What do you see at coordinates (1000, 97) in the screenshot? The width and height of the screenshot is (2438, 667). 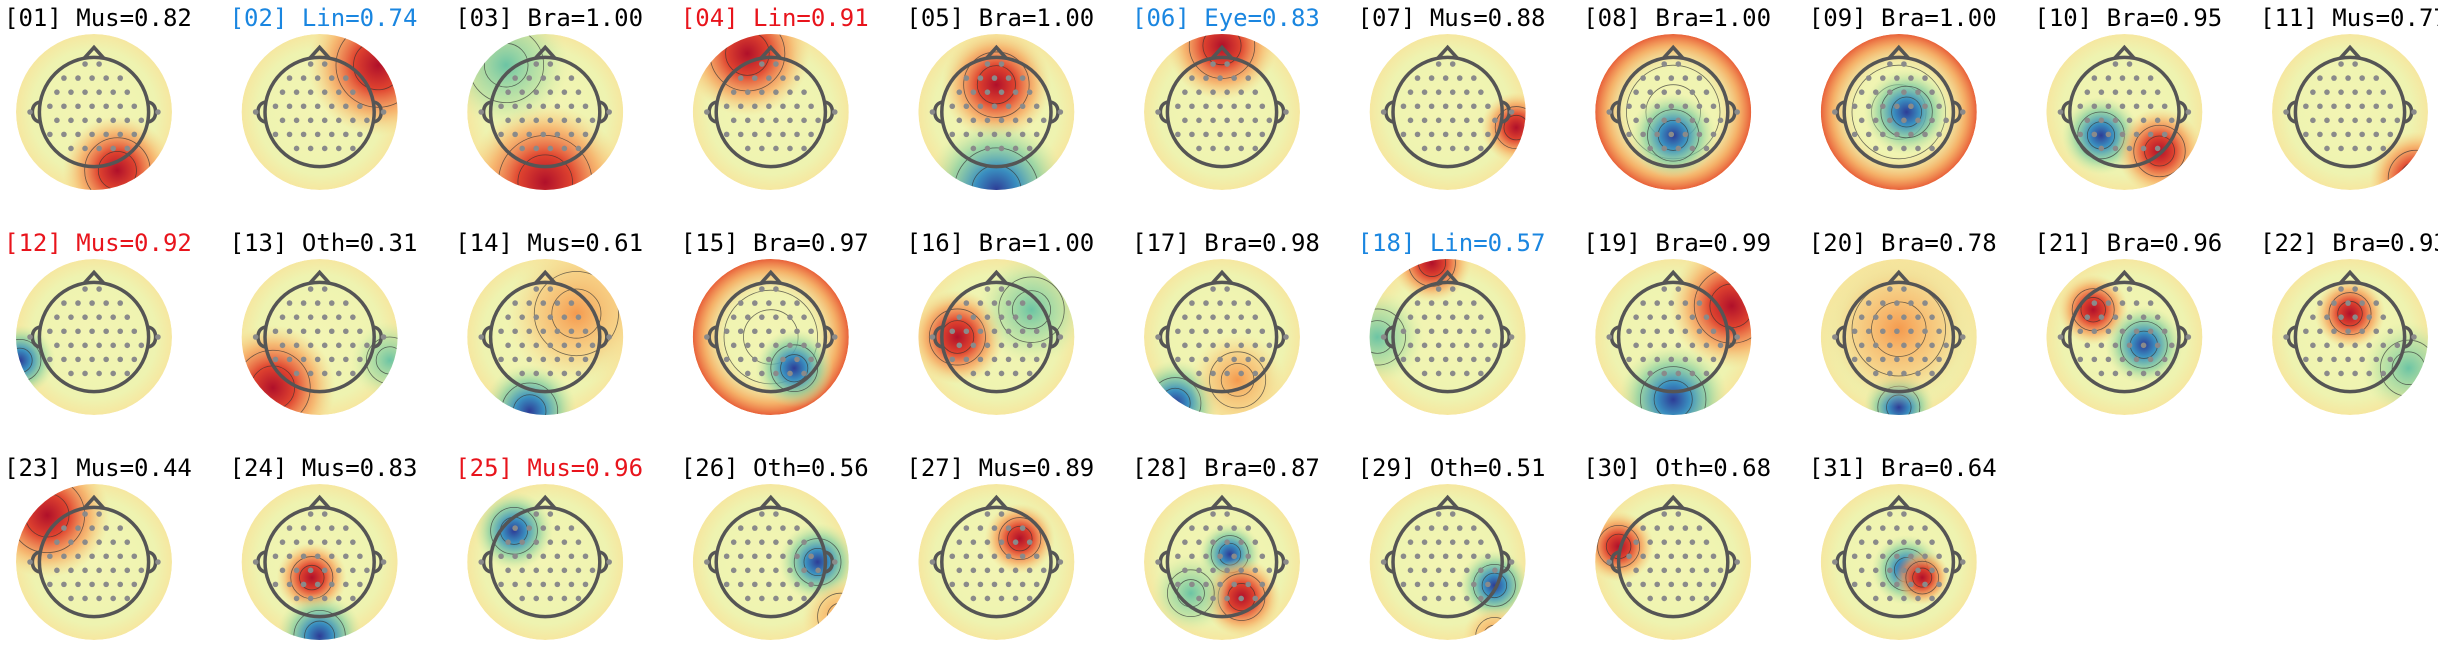 I see `component: [05] Bra=1.00` at bounding box center [1000, 97].